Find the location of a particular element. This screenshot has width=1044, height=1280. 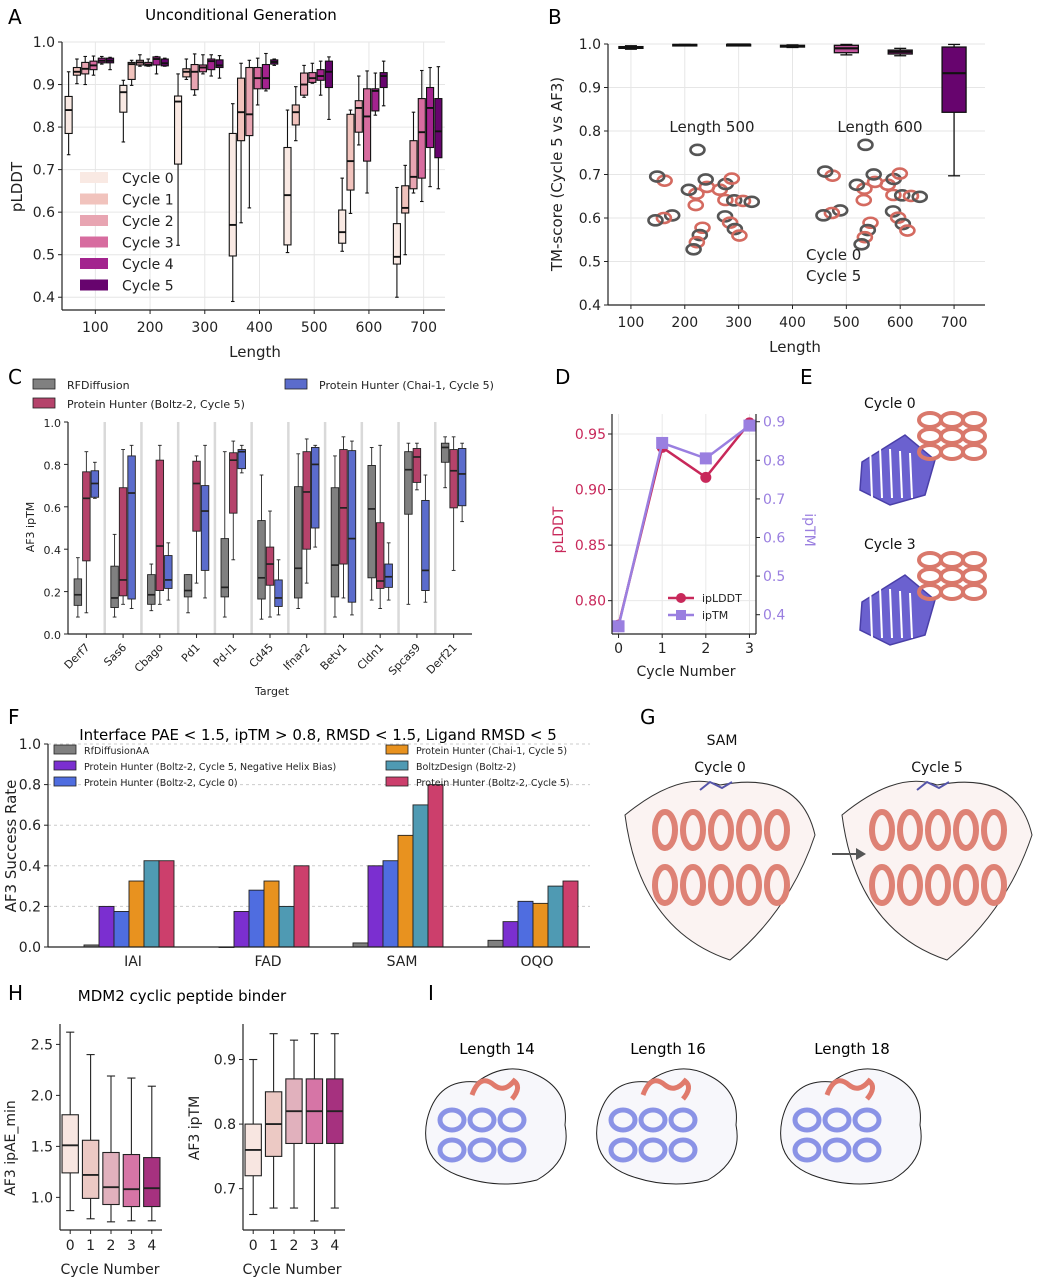

y-axis-label: AF3 ipTM is located at coordinates (30, 527).